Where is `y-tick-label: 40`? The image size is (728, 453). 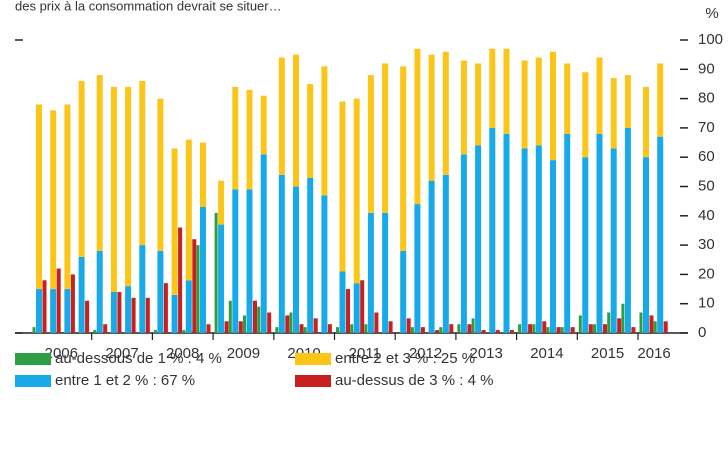 y-tick-label: 40 is located at coordinates (706, 215).